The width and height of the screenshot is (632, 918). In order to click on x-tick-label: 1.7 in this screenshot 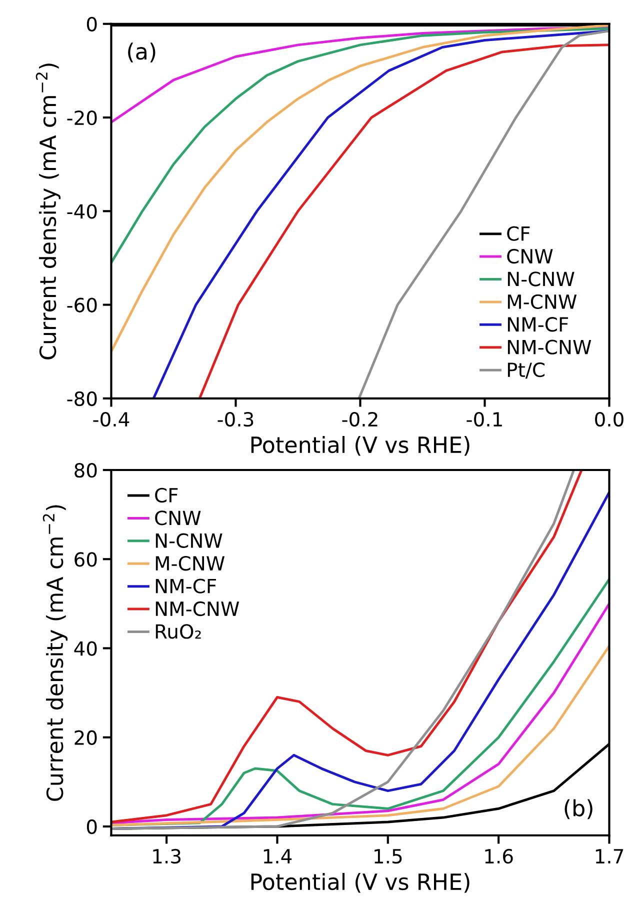, I will do `click(610, 856)`.